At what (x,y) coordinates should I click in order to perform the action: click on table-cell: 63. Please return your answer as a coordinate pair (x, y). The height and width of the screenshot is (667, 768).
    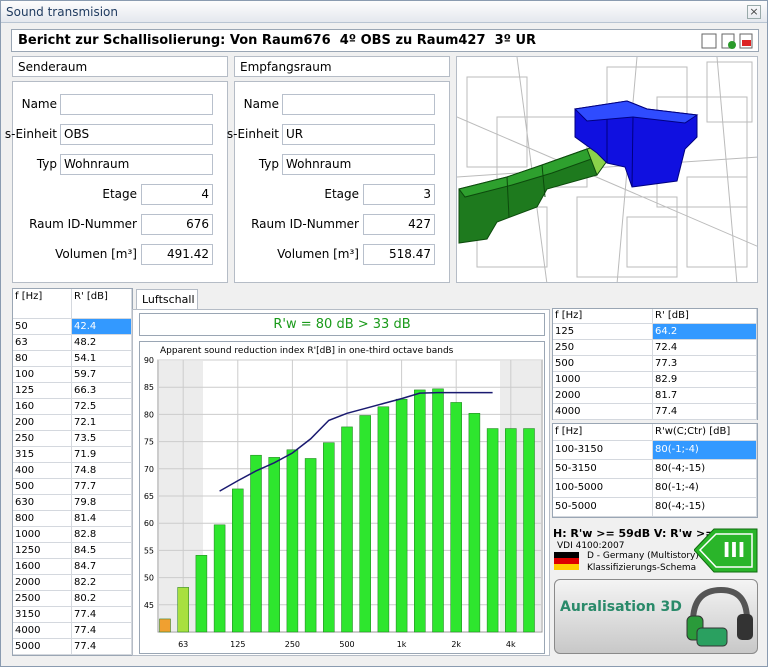
    Looking at the image, I should click on (42, 343).